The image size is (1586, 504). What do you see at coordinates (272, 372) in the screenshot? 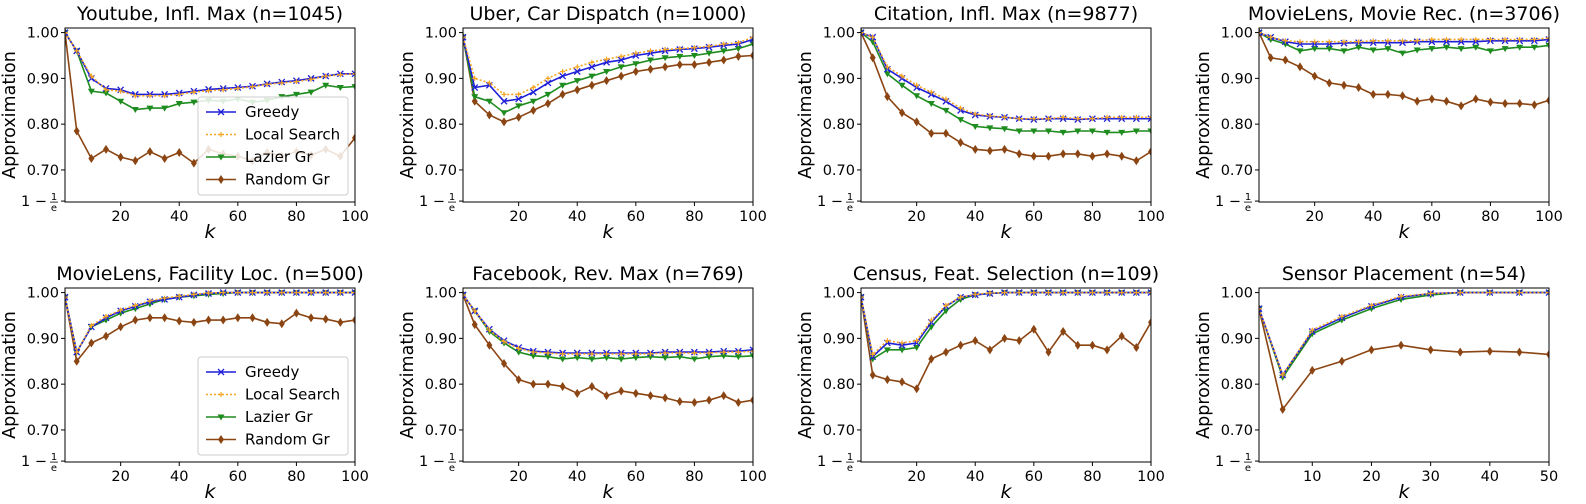
I see `legend-label: Greedy` at bounding box center [272, 372].